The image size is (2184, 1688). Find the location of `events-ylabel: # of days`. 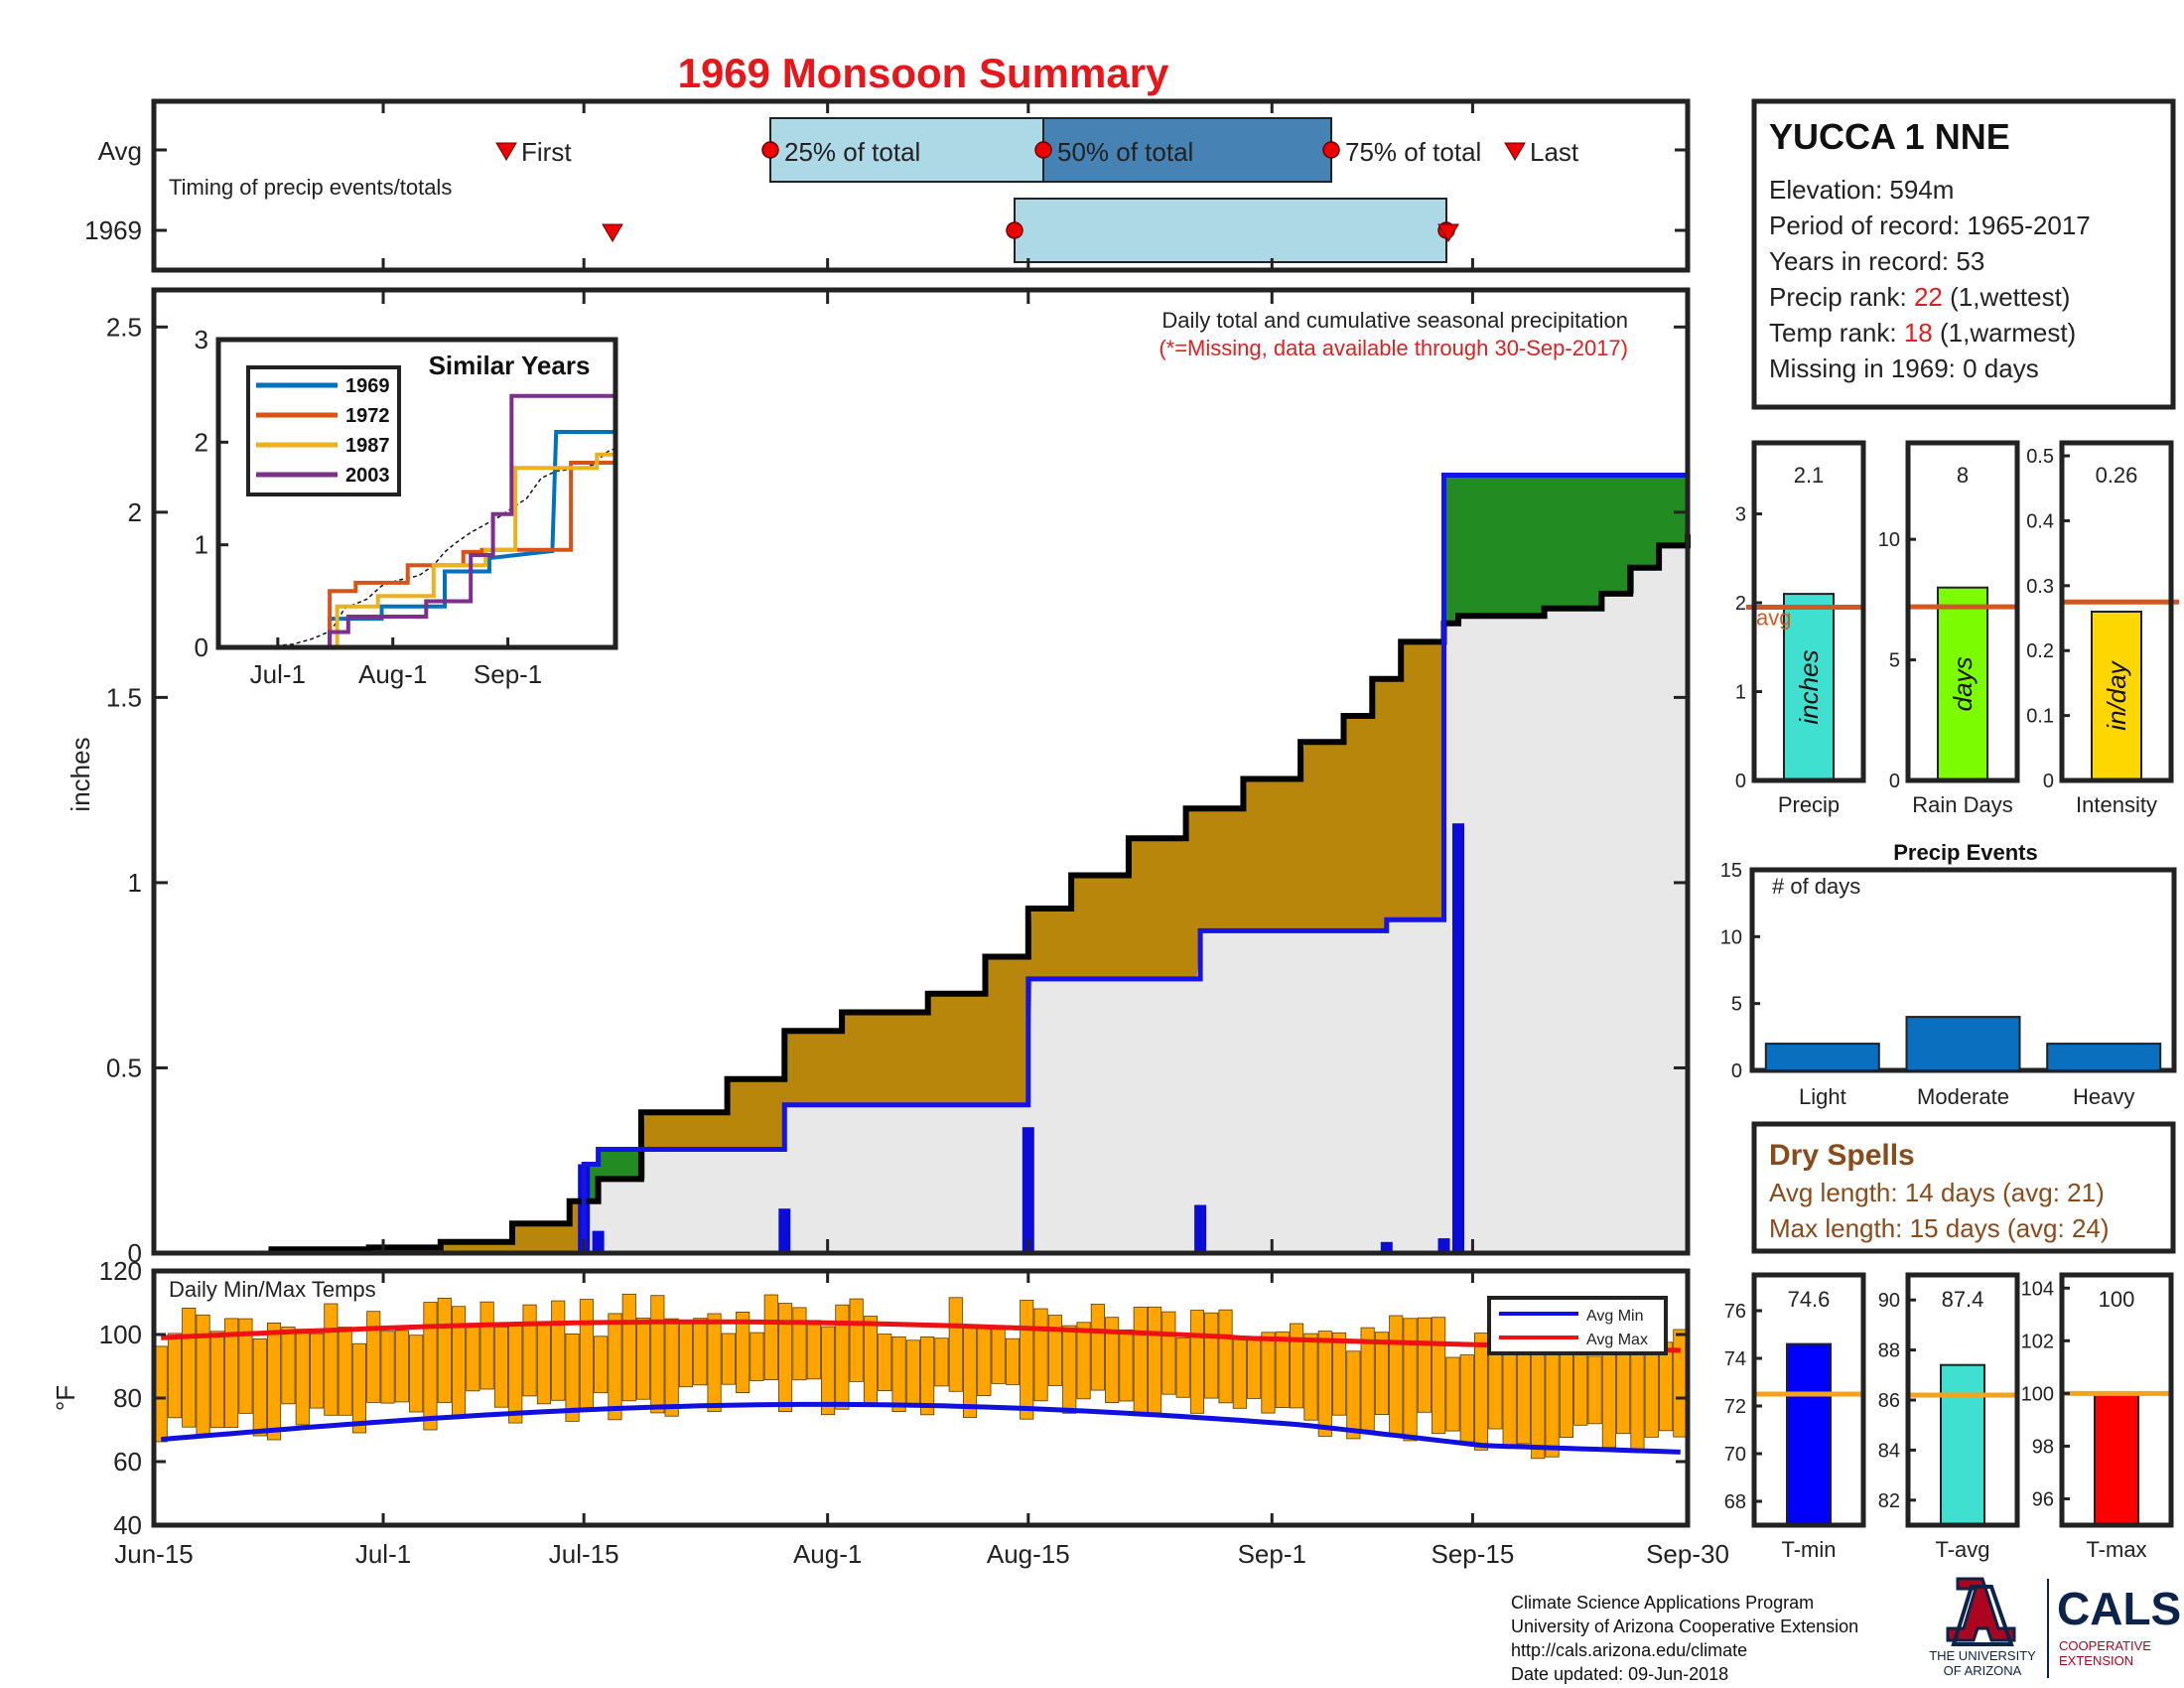

events-ylabel: # of days is located at coordinates (1816, 886).